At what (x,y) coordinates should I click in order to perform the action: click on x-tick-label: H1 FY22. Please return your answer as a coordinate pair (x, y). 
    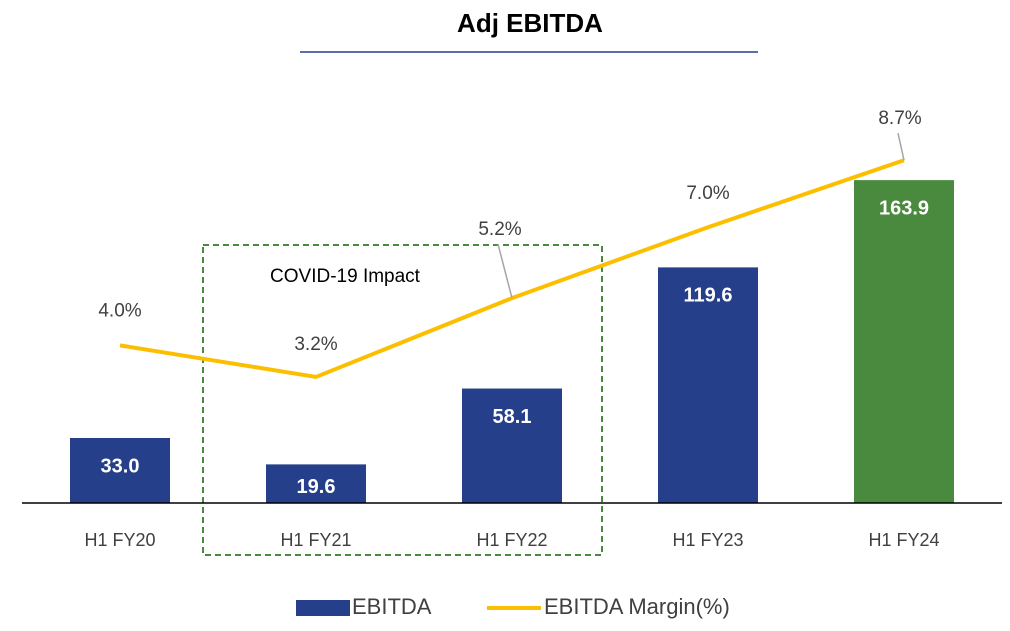
    Looking at the image, I should click on (511, 540).